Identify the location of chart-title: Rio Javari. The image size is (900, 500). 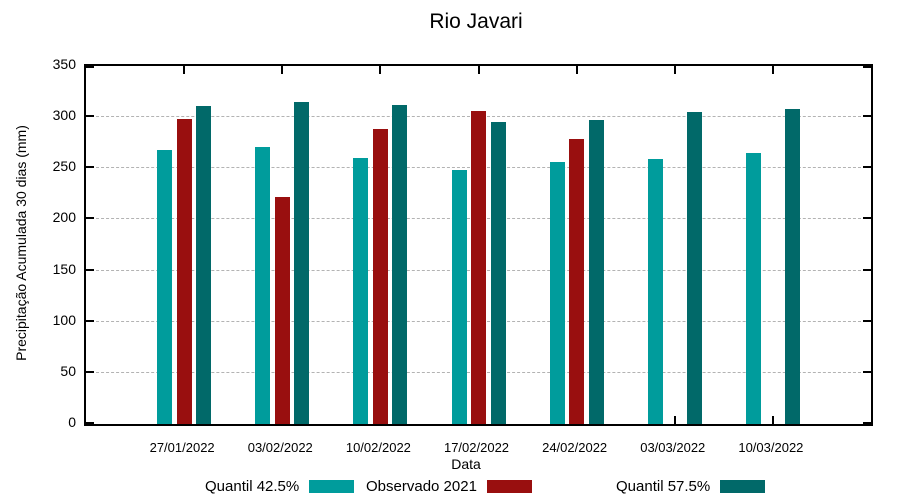
(476, 21).